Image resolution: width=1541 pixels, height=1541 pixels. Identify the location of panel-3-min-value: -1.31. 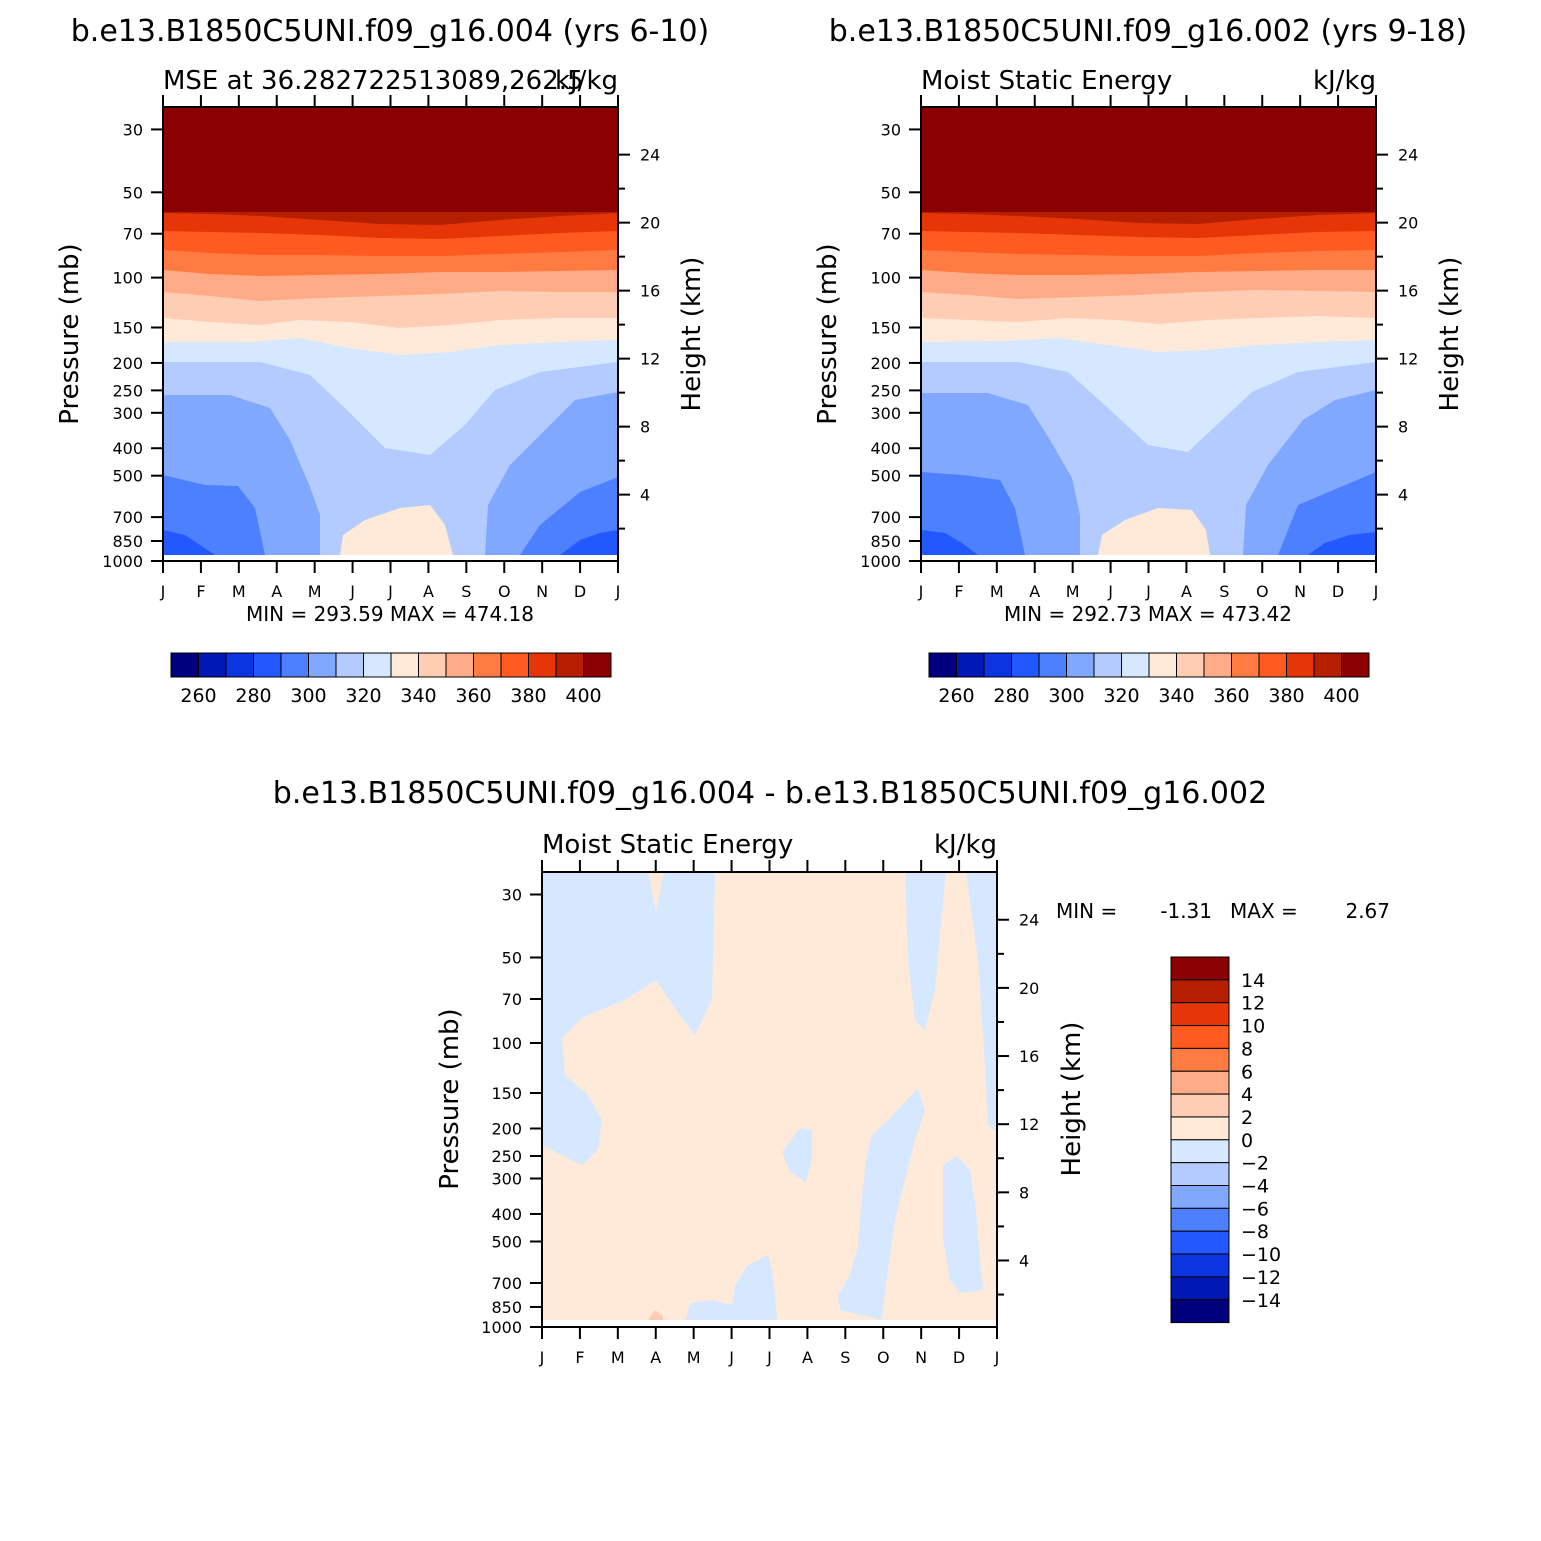
(1186, 911).